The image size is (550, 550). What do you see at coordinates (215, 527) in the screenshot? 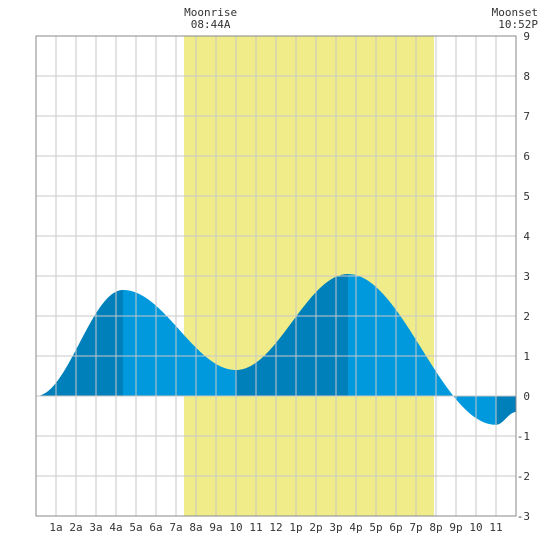
I see `x-tick-label: 9a` at bounding box center [215, 527].